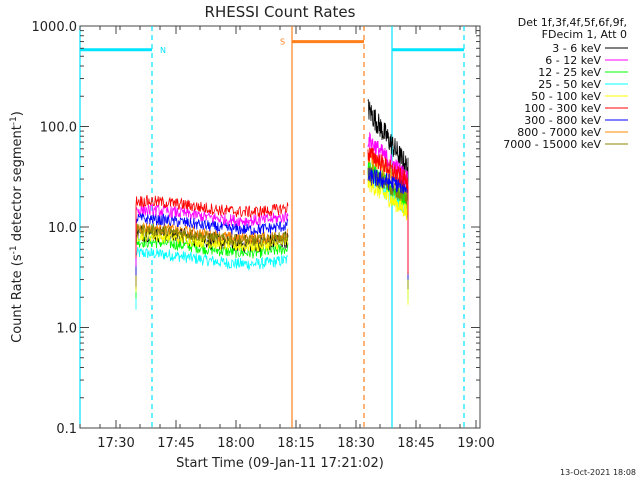  What do you see at coordinates (295, 443) in the screenshot?
I see `x-tick-label: 18:15` at bounding box center [295, 443].